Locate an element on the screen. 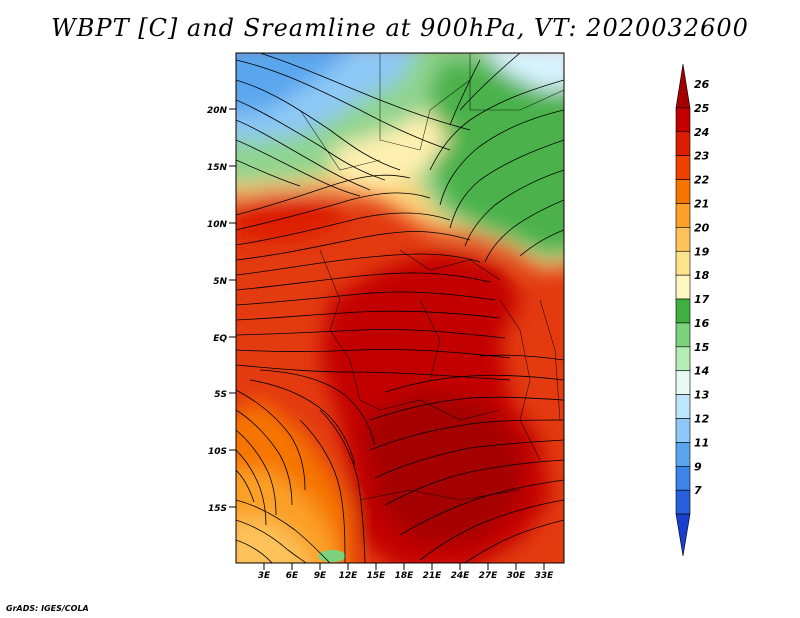 The height and width of the screenshot is (618, 800). colorbar-label: 16 is located at coordinates (702, 323).